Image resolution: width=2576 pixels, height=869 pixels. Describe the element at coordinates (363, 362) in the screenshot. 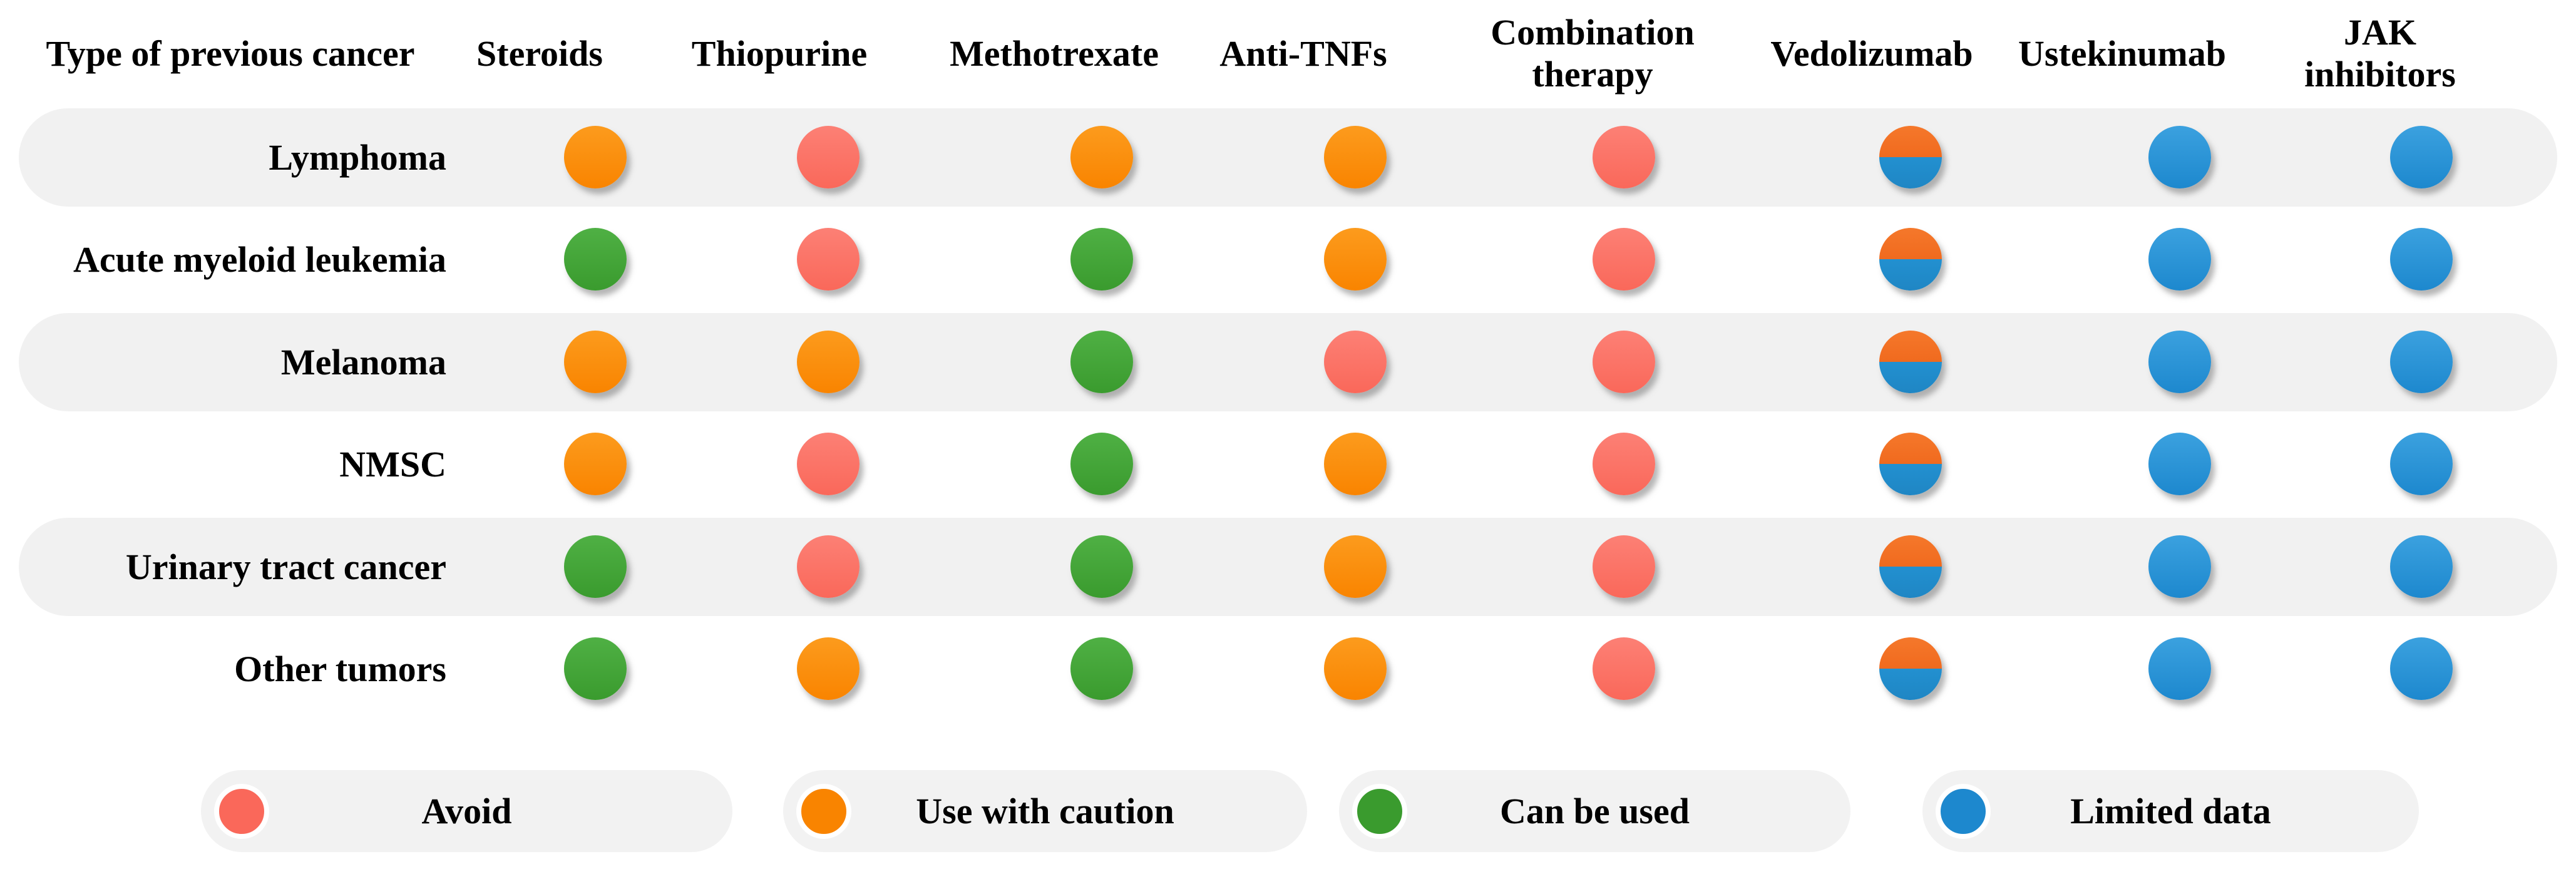

I see `row-label: Melanoma` at that location.